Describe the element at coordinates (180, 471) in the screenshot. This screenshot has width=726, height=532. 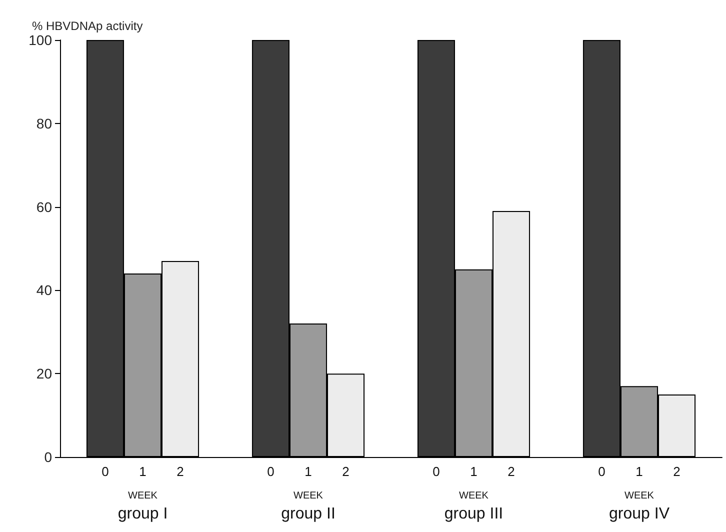
I see `series-label: 2` at that location.